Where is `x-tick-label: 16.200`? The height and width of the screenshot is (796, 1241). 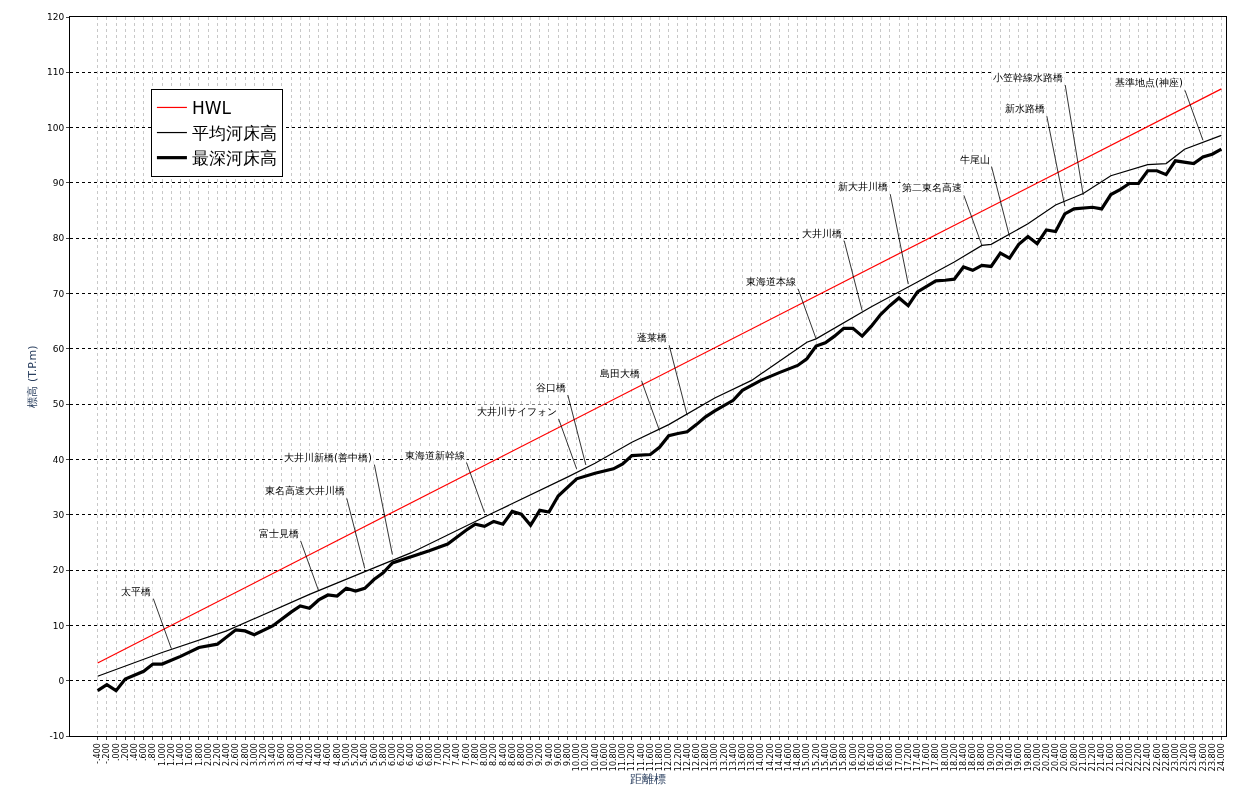 x-tick-label: 16.200 is located at coordinates (862, 757).